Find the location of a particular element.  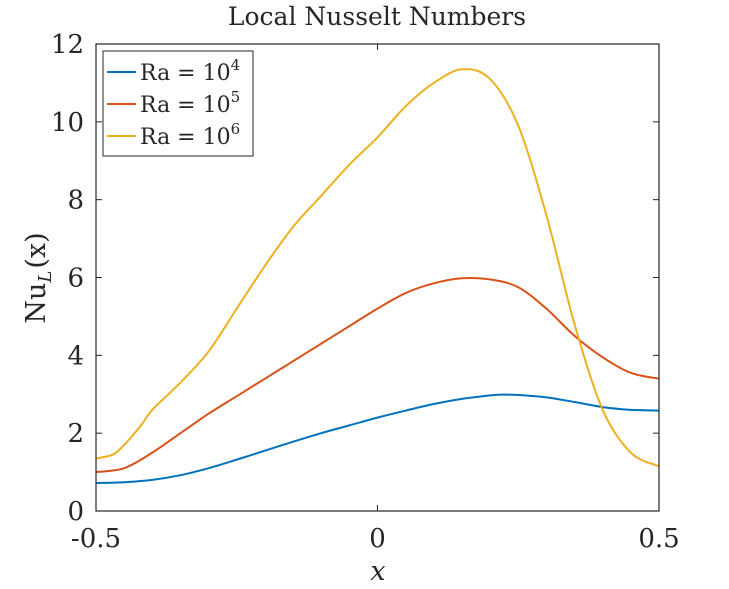

x-tick-label: 0.5 is located at coordinates (658, 539).